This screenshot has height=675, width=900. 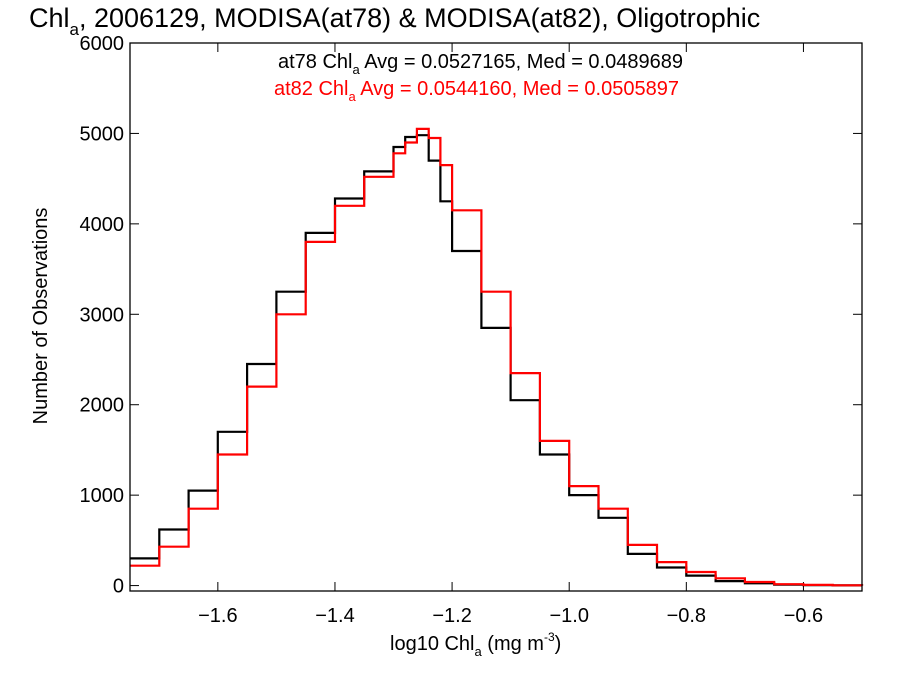 What do you see at coordinates (118, 587) in the screenshot?
I see `y-tick-label: 0` at bounding box center [118, 587].